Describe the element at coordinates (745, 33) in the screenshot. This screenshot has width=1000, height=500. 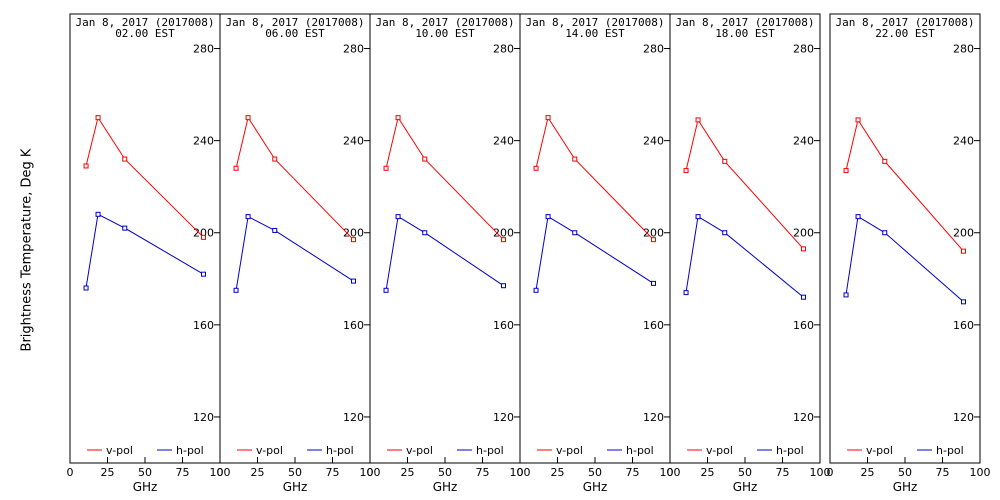
I see `panel-subtitle: 18.00 EST` at that location.